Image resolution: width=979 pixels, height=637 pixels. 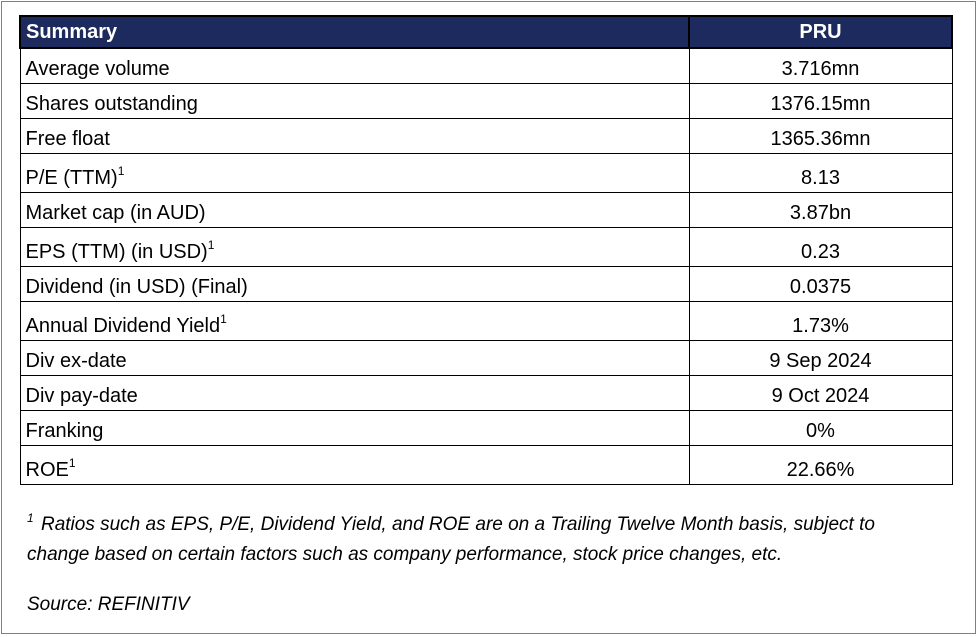 I want to click on table-row: ROE1 22.66%, so click(x=486, y=465).